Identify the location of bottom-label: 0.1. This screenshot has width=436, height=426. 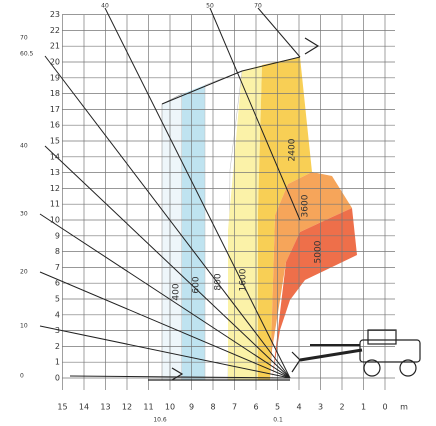
(278, 420).